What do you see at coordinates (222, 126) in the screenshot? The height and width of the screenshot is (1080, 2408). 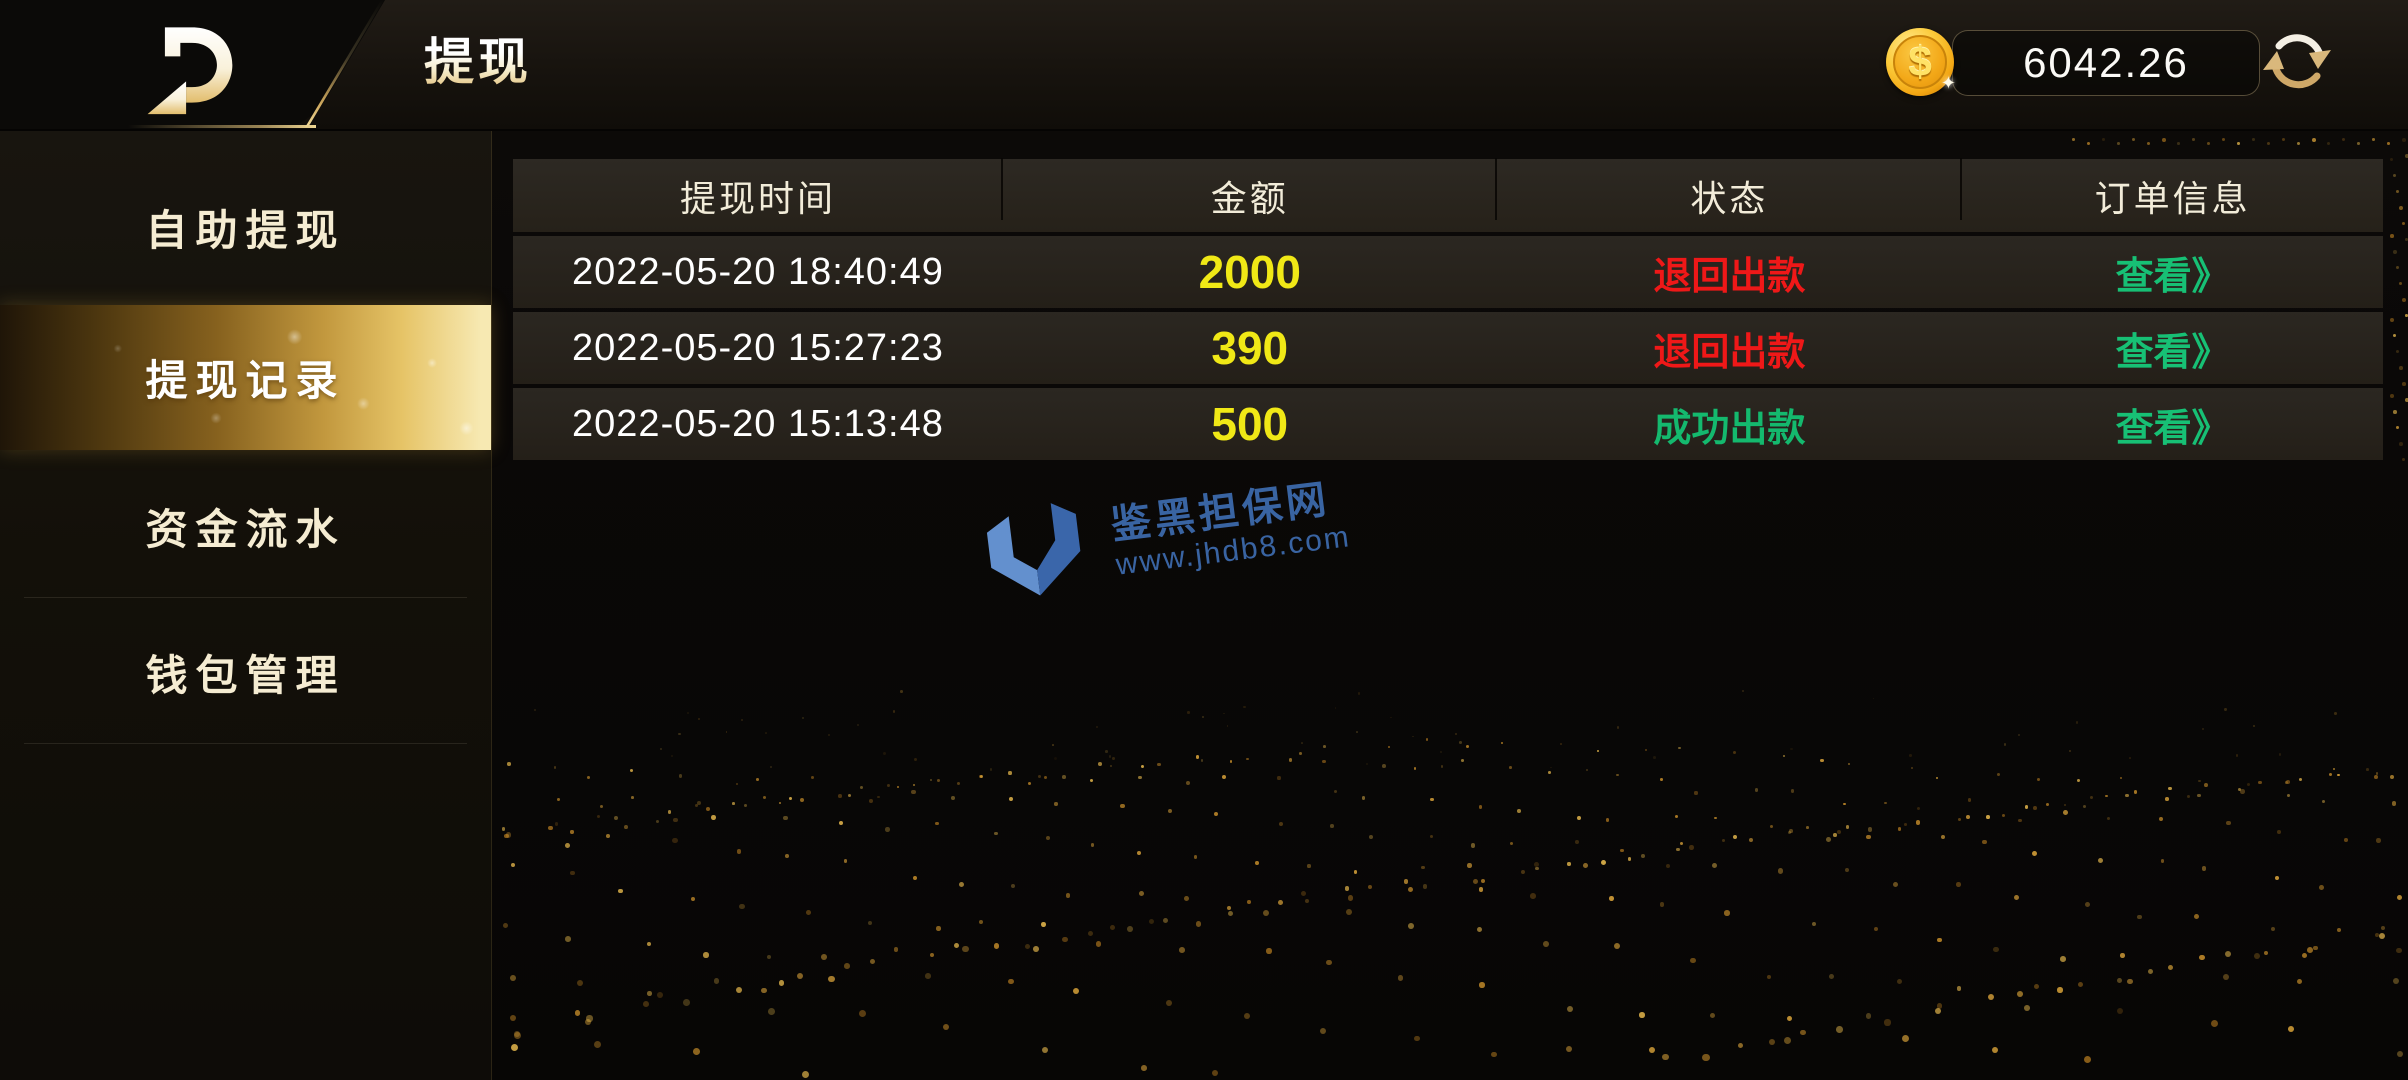 I see `logo-panel-gold-underline` at bounding box center [222, 126].